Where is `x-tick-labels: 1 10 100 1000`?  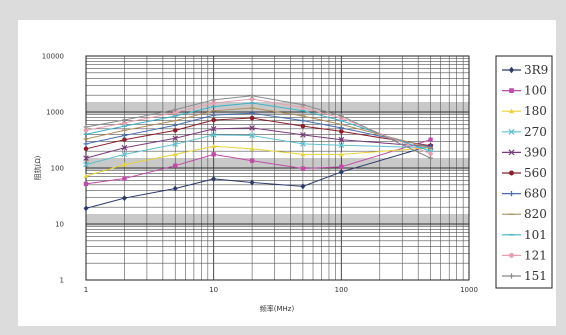 x-tick-labels: 1 10 100 1000 is located at coordinates (281, 290).